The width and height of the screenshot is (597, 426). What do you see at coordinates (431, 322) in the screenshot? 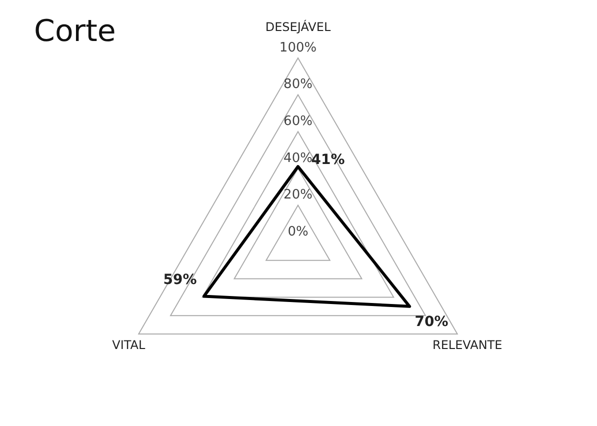
I see `data-label: 70%` at bounding box center [431, 322].